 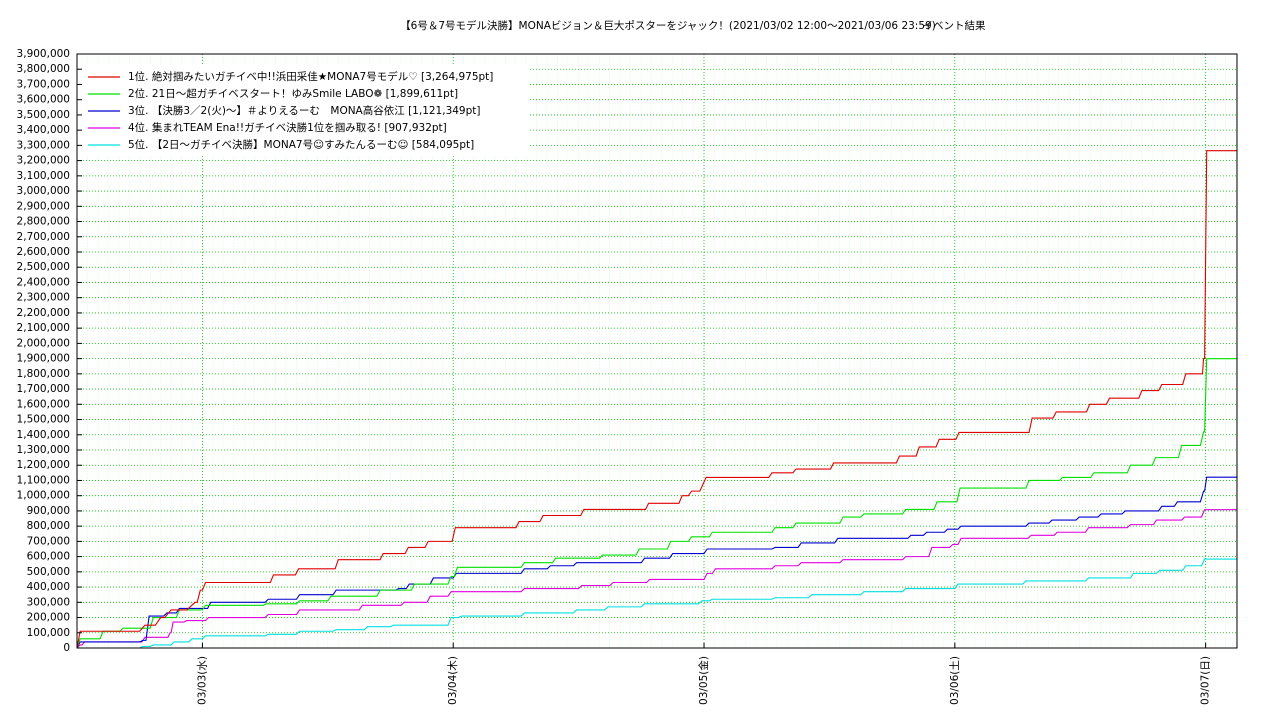 I want to click on y-tick-label: 3,100,000, so click(x=43, y=176).